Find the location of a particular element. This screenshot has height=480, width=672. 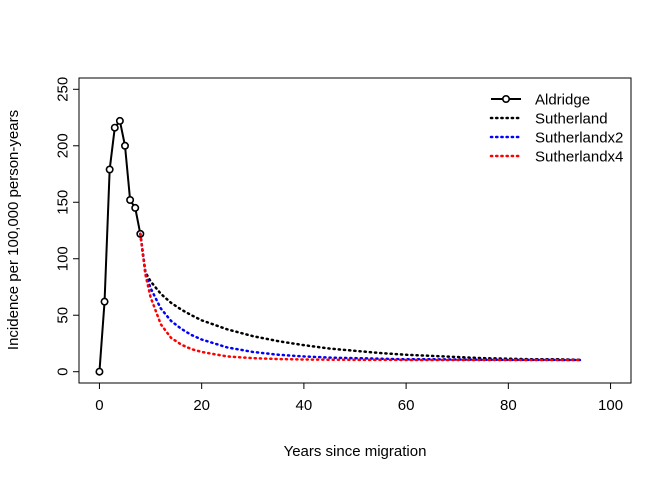

y-tick-label: 150 is located at coordinates (62, 202).